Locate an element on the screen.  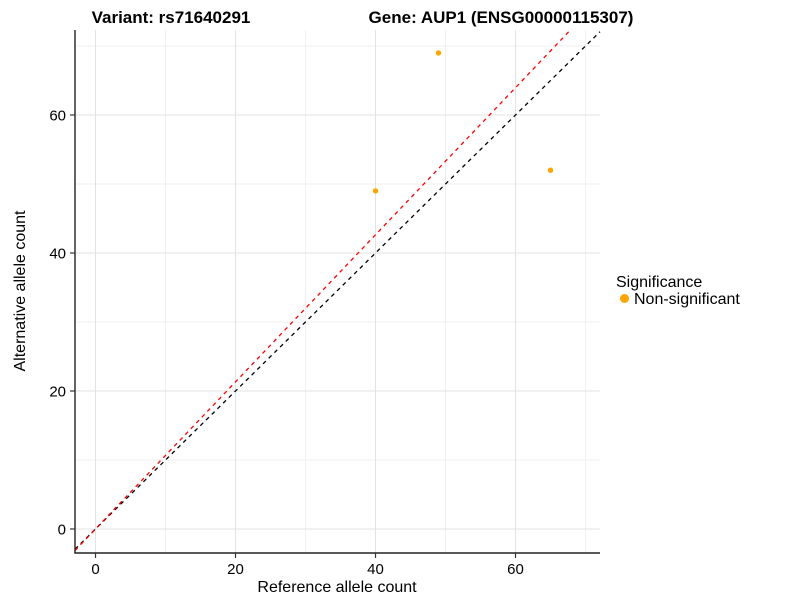
x-tick-label: 40 is located at coordinates (375, 569).